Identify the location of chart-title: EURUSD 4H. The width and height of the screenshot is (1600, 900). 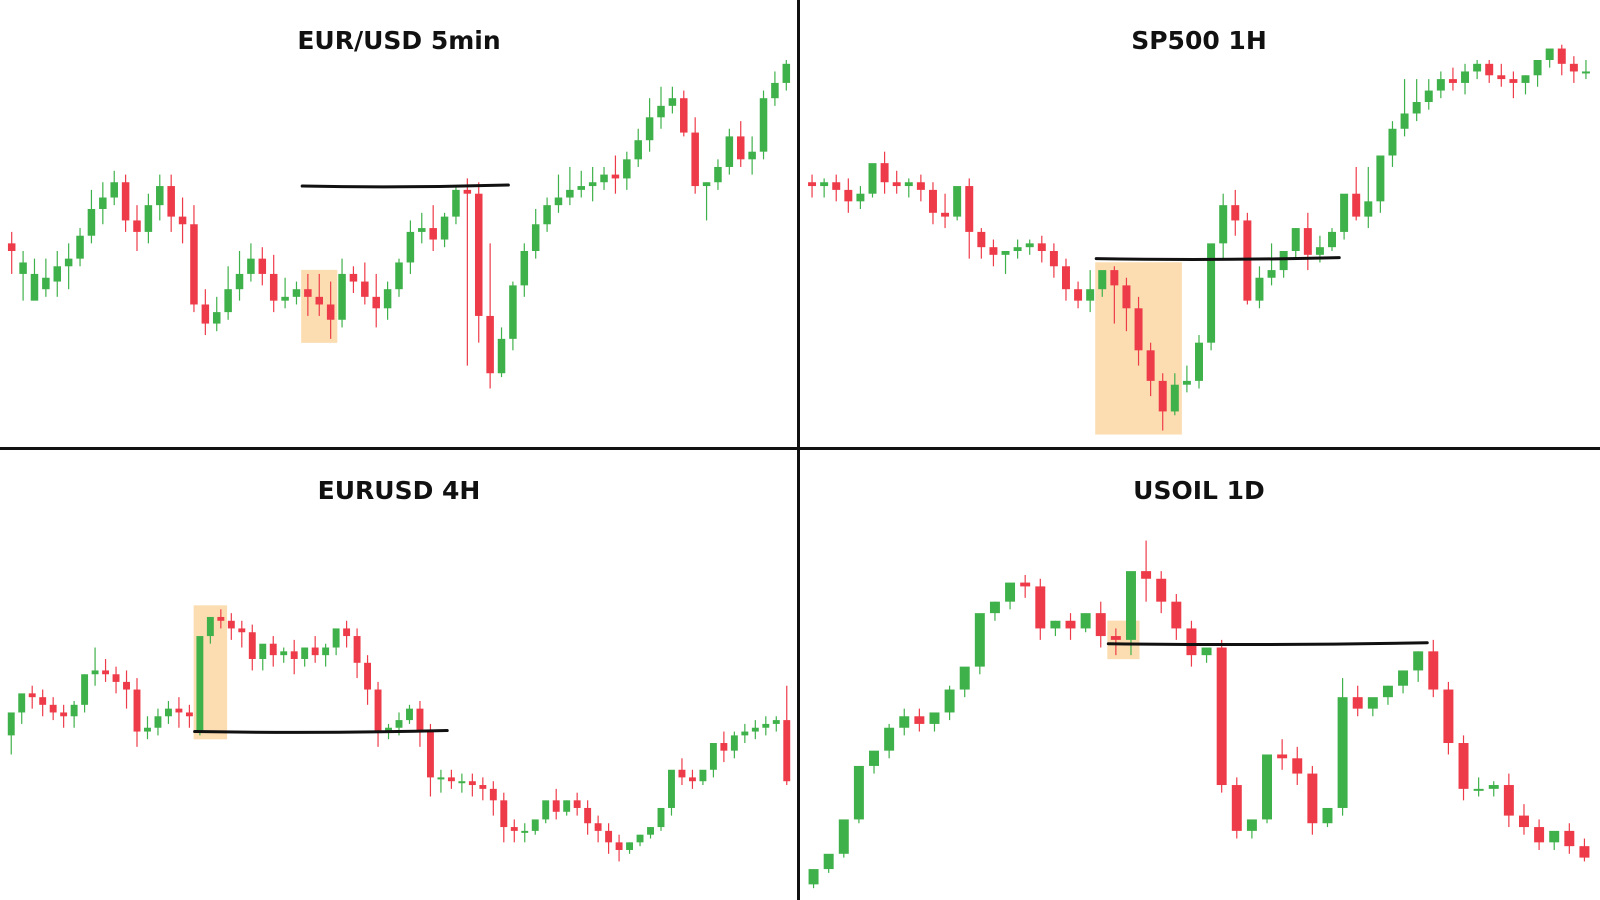
(399, 490).